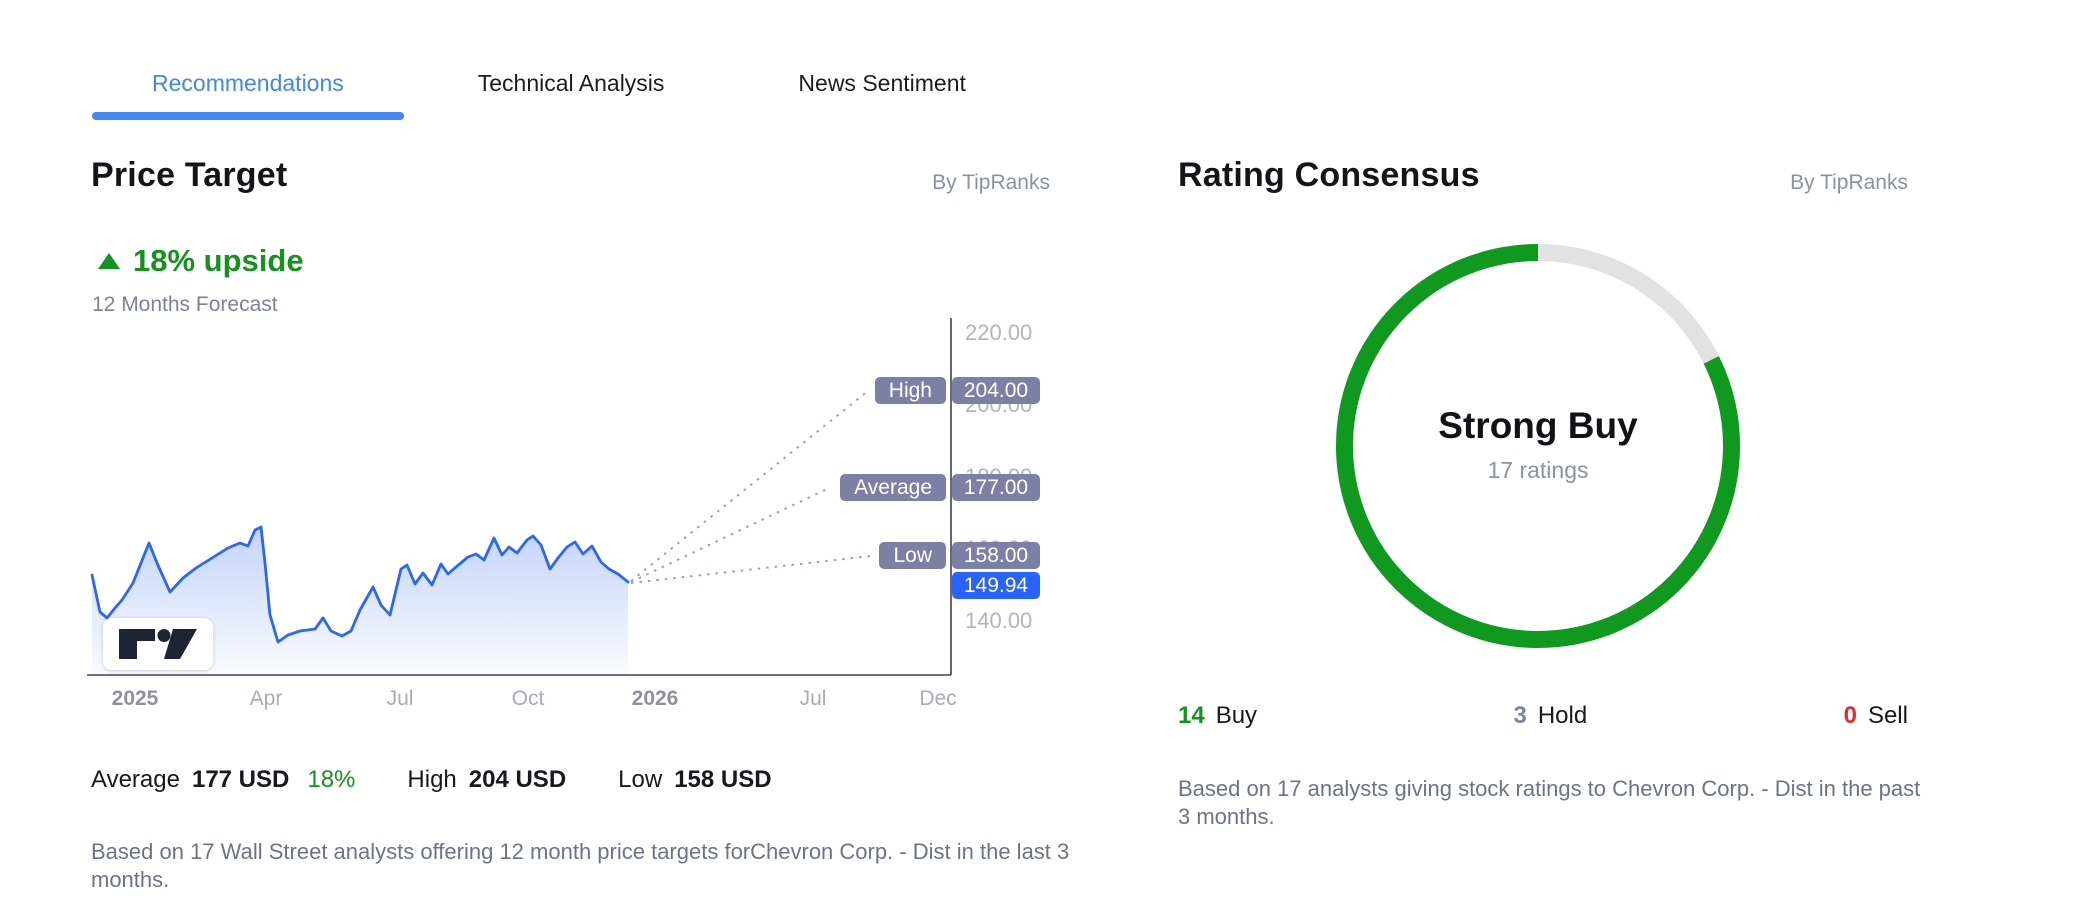  I want to click on hold-count: 3, so click(1520, 715).